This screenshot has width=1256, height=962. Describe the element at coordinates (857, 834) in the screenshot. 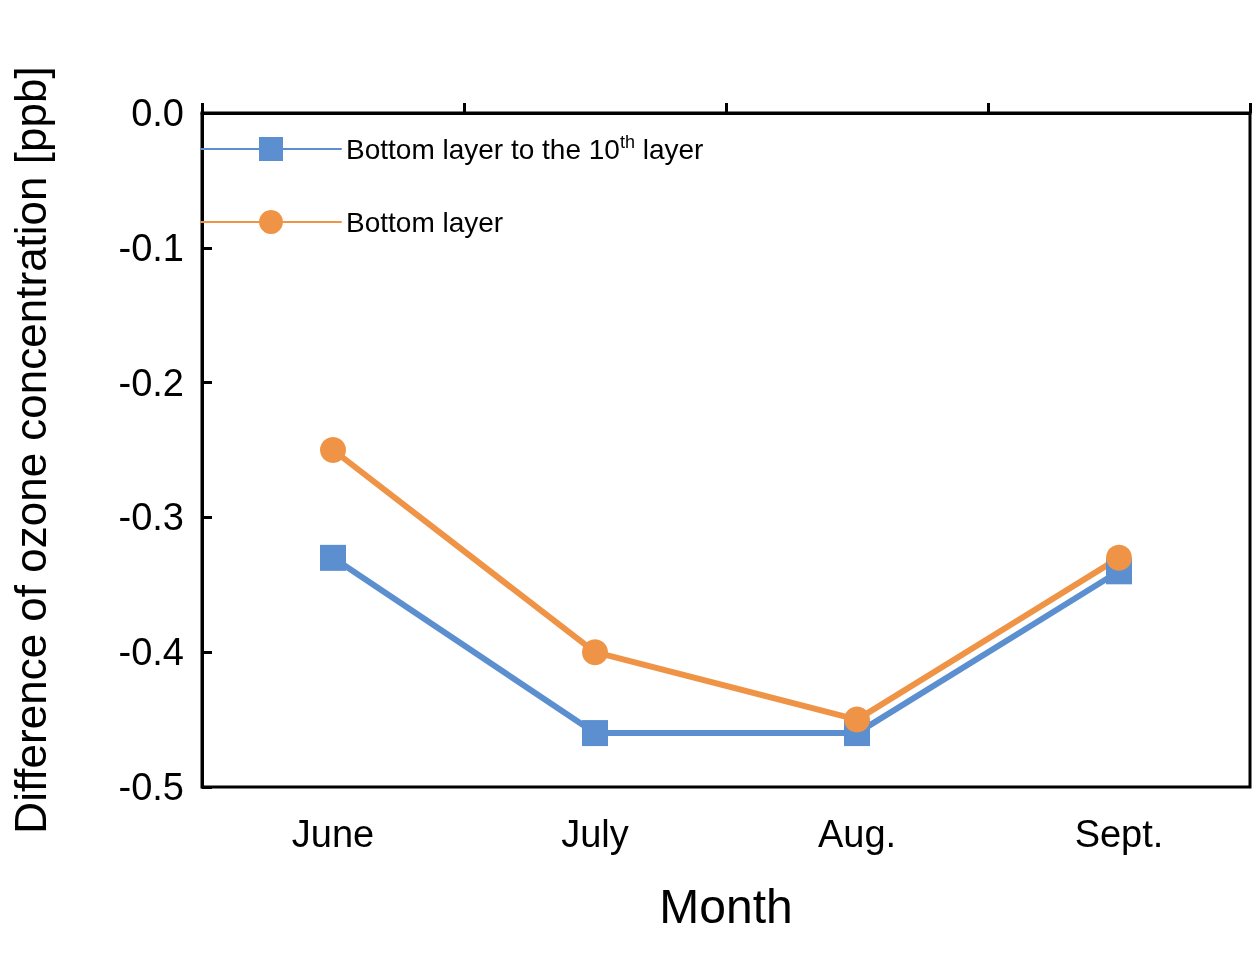

I see `x-tick-label: Aug.` at that location.